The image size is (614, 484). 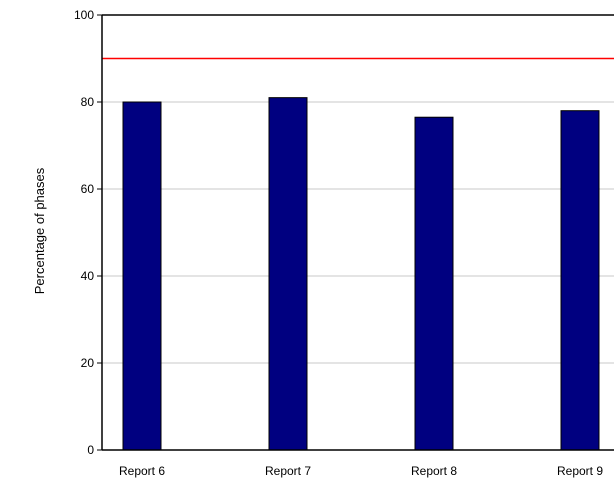 What do you see at coordinates (88, 102) in the screenshot?
I see `y-tick-label: 80` at bounding box center [88, 102].